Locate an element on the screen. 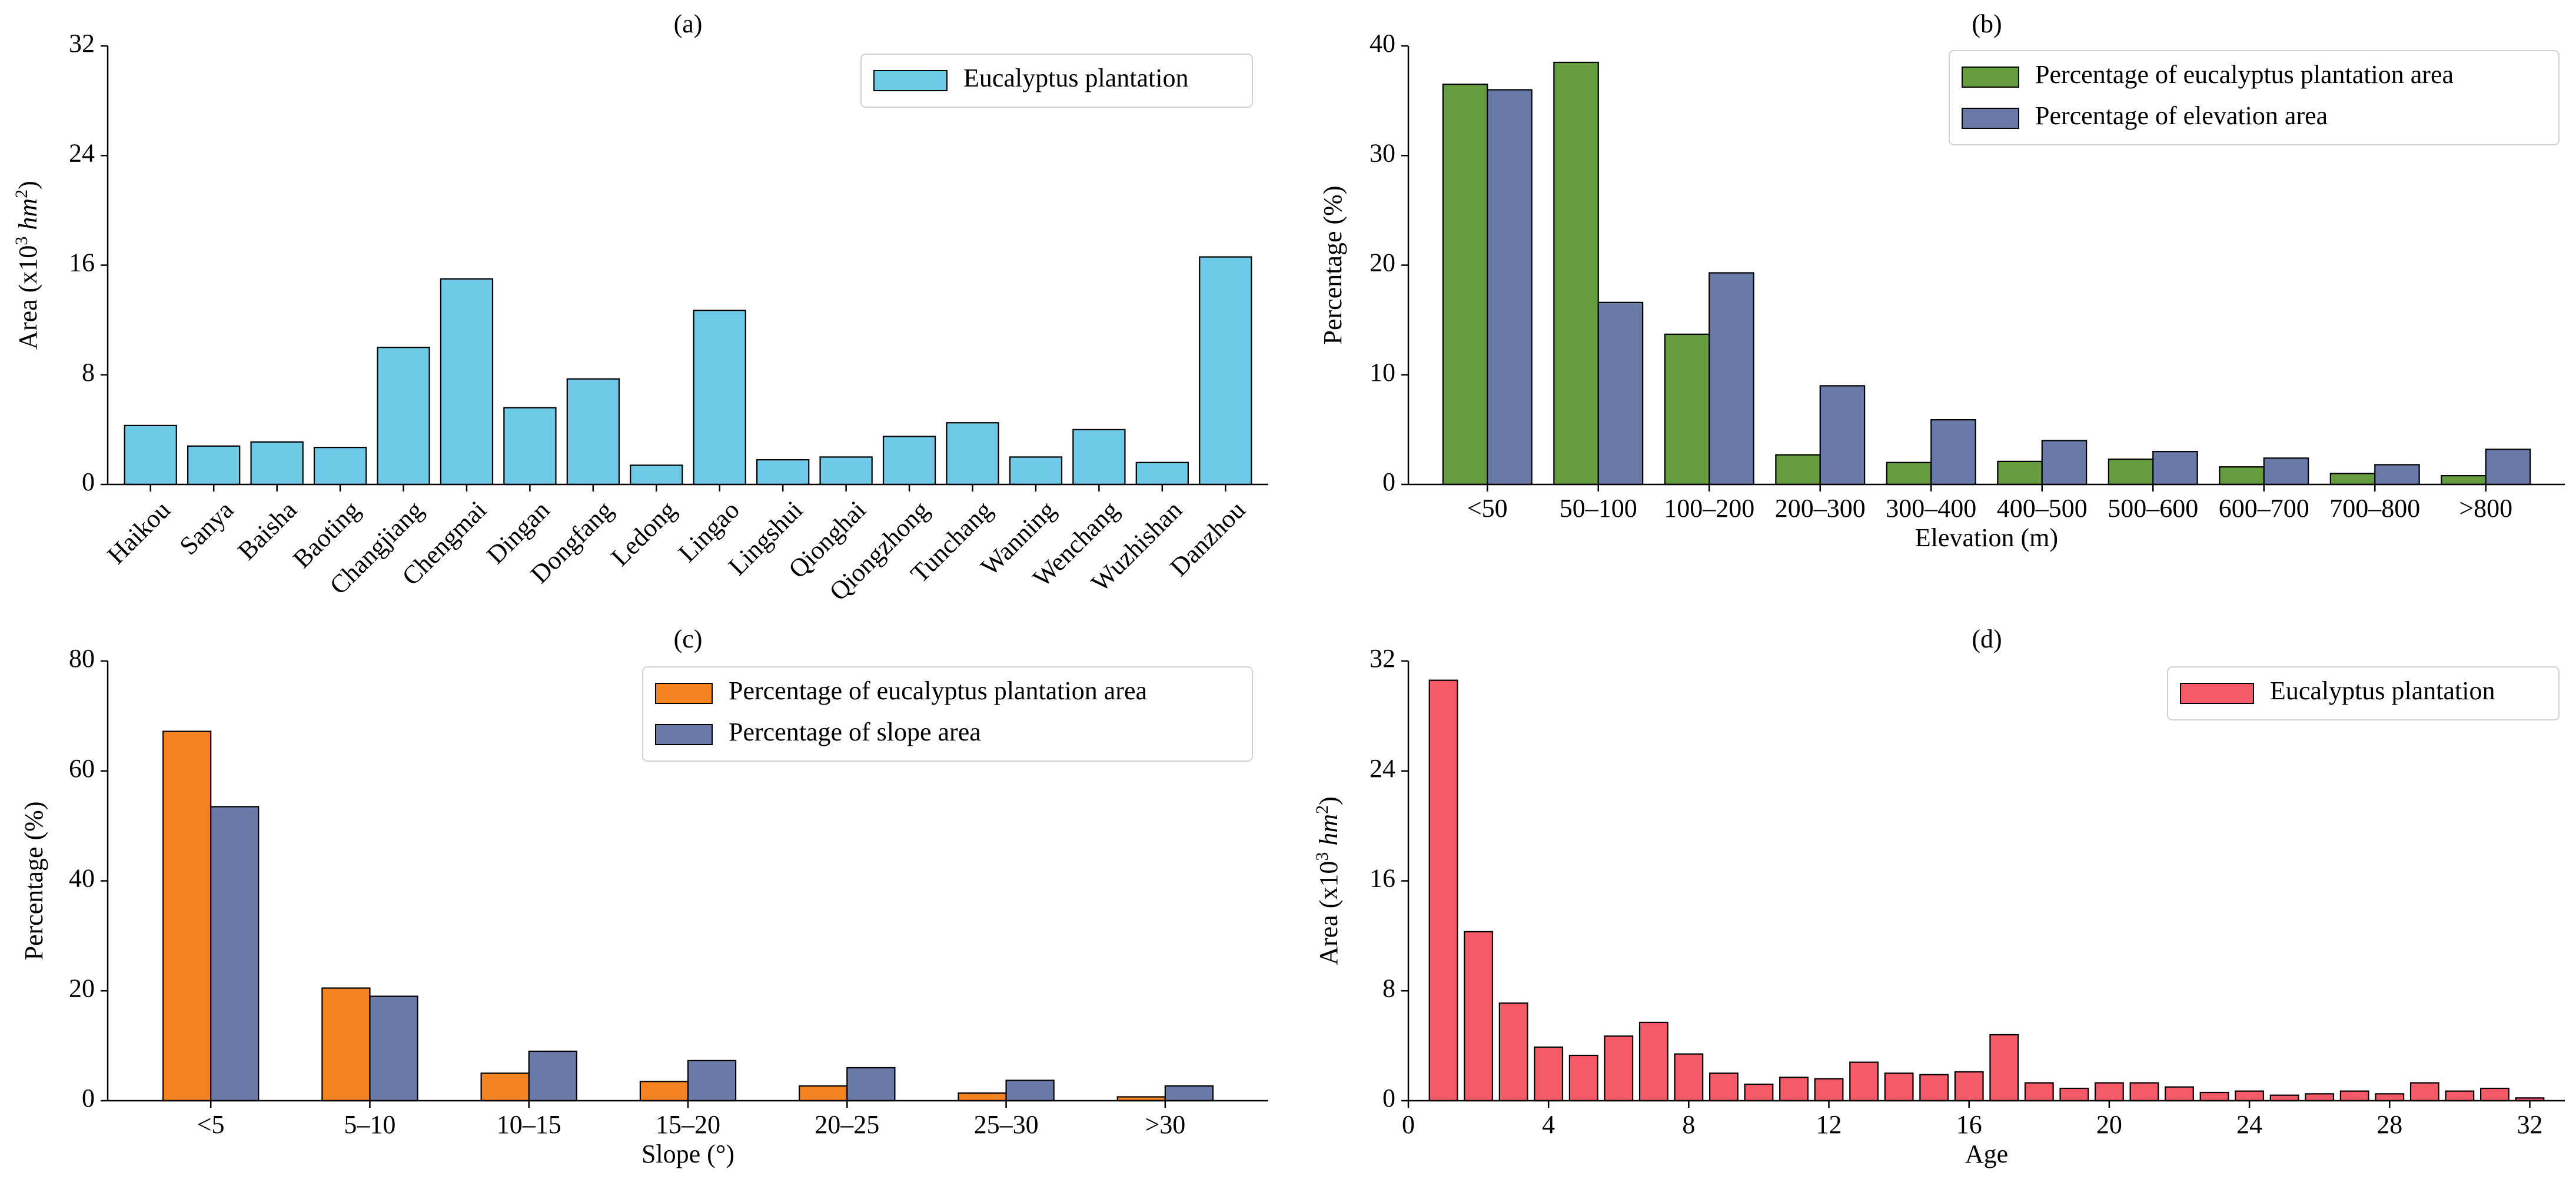 Image resolution: width=2576 pixels, height=1179 pixels. x-tick-label: 50–100 is located at coordinates (1598, 508).